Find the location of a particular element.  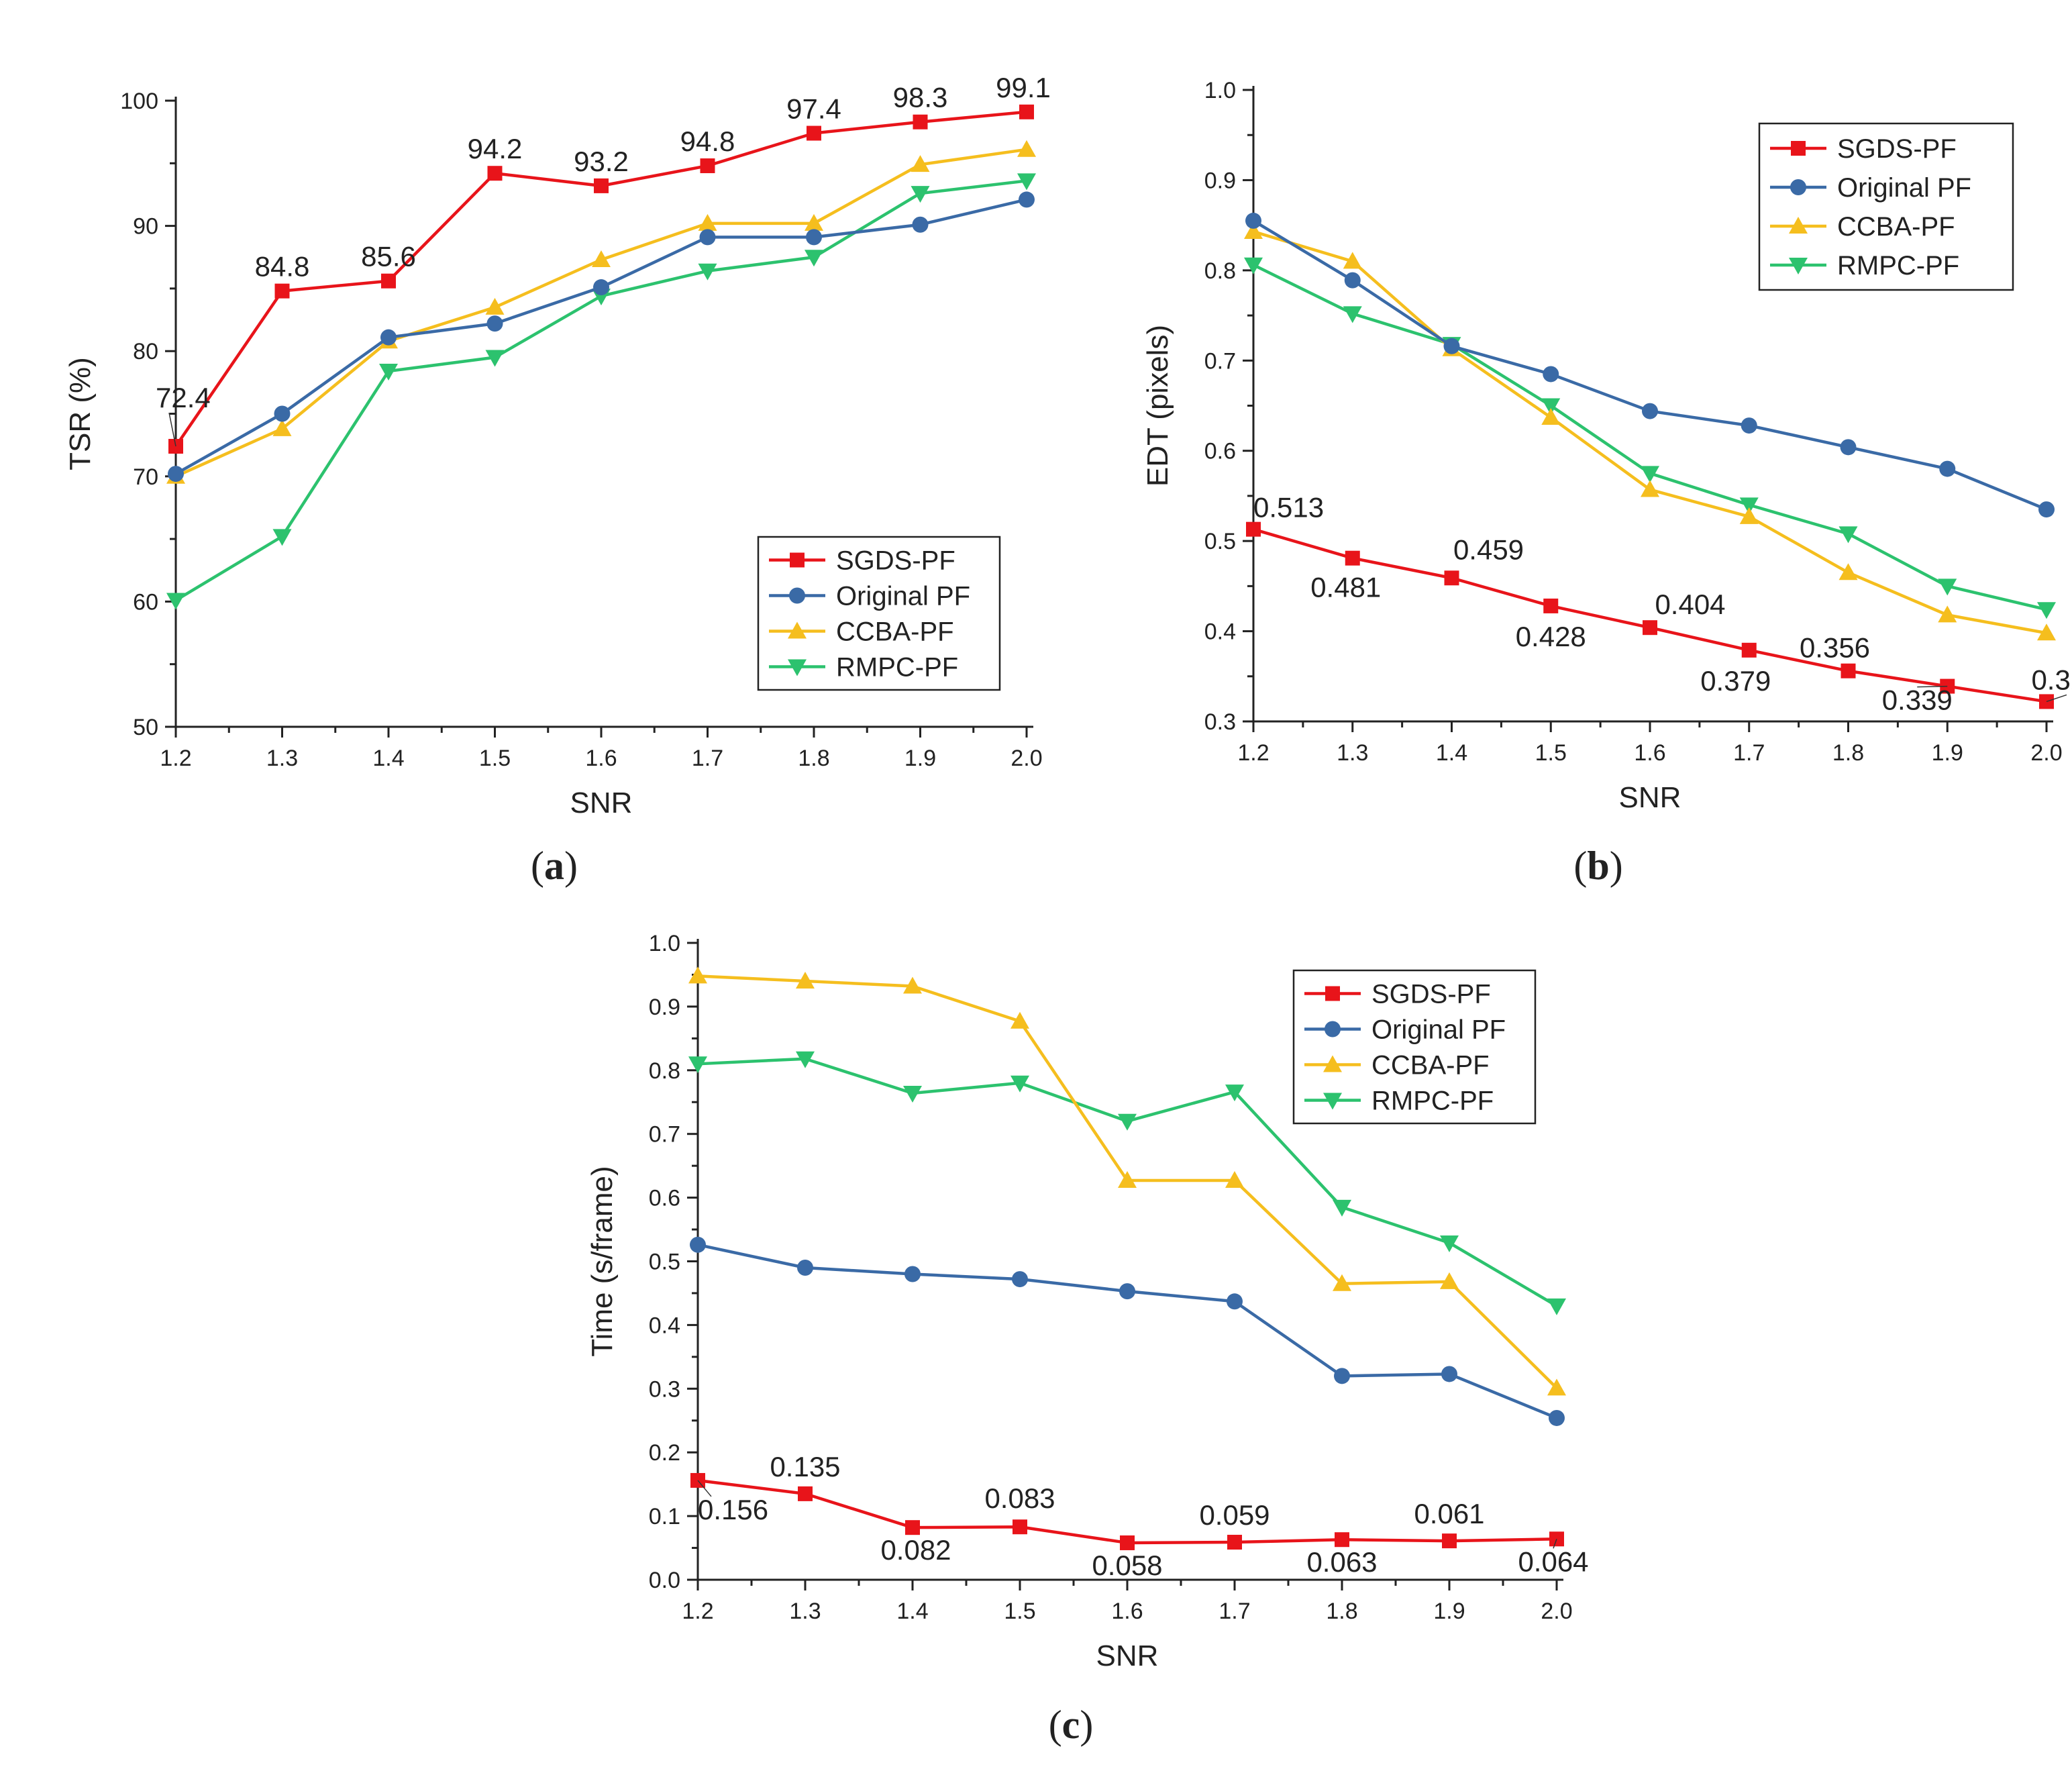

y-tick-label: 80 is located at coordinates (145, 351).